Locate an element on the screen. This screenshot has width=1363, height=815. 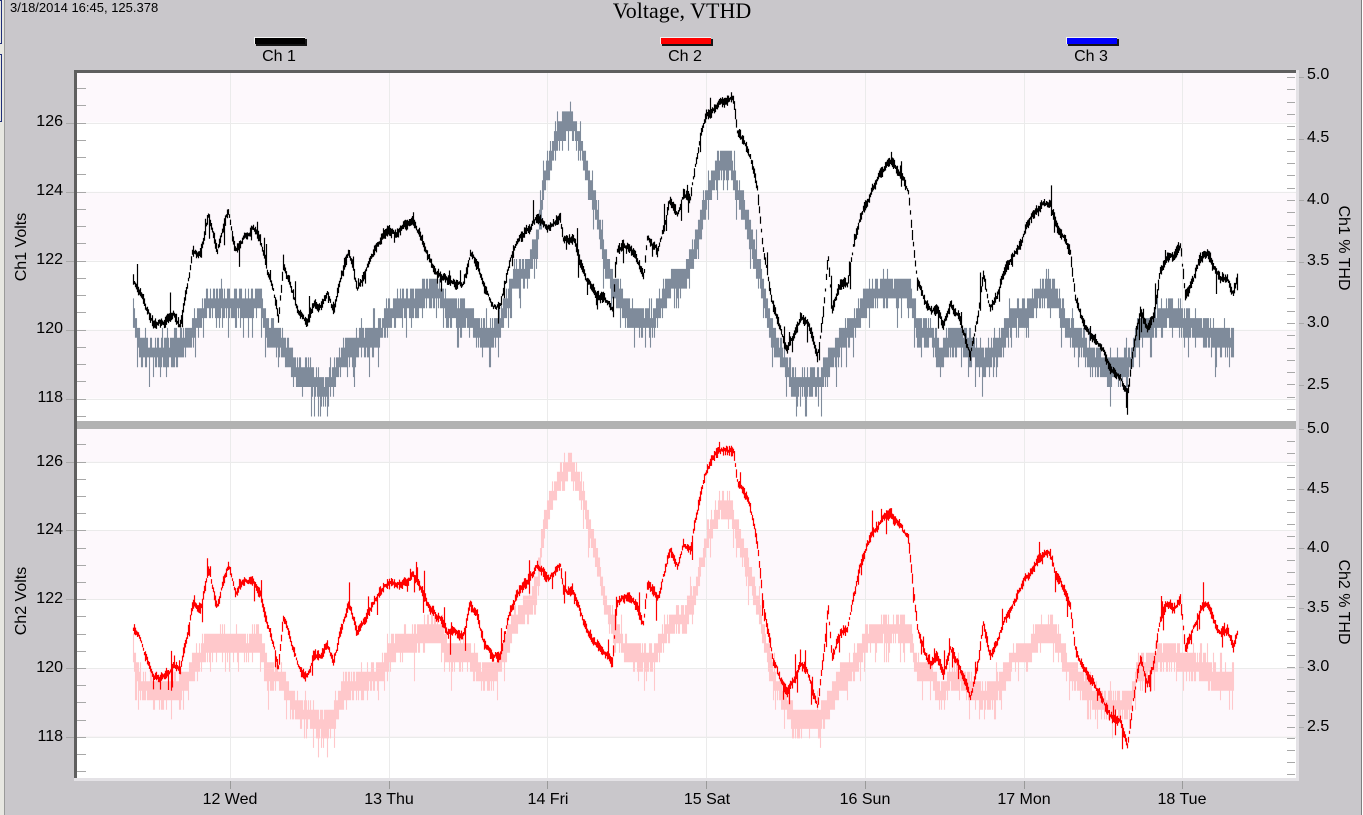
left-window-strip is located at coordinates (2, 407).